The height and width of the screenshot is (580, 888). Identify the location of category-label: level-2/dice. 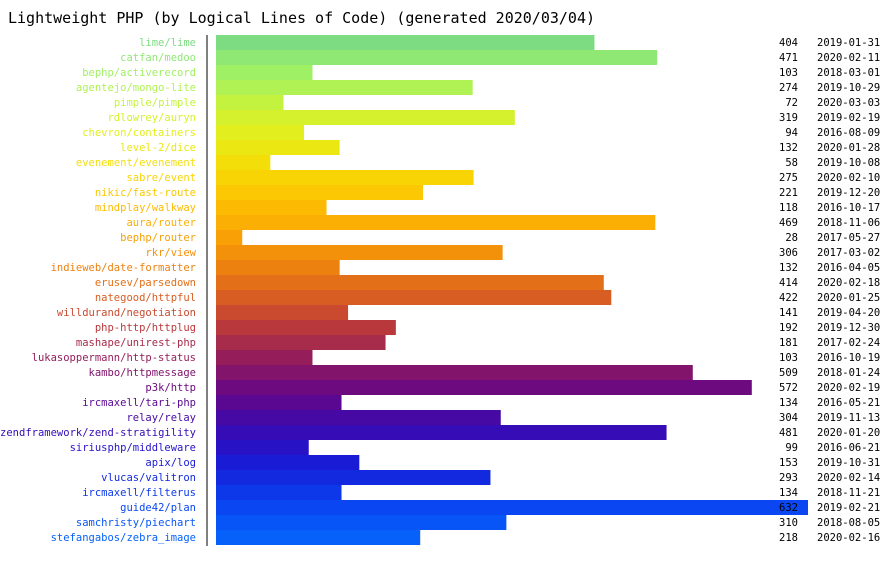
(158, 148).